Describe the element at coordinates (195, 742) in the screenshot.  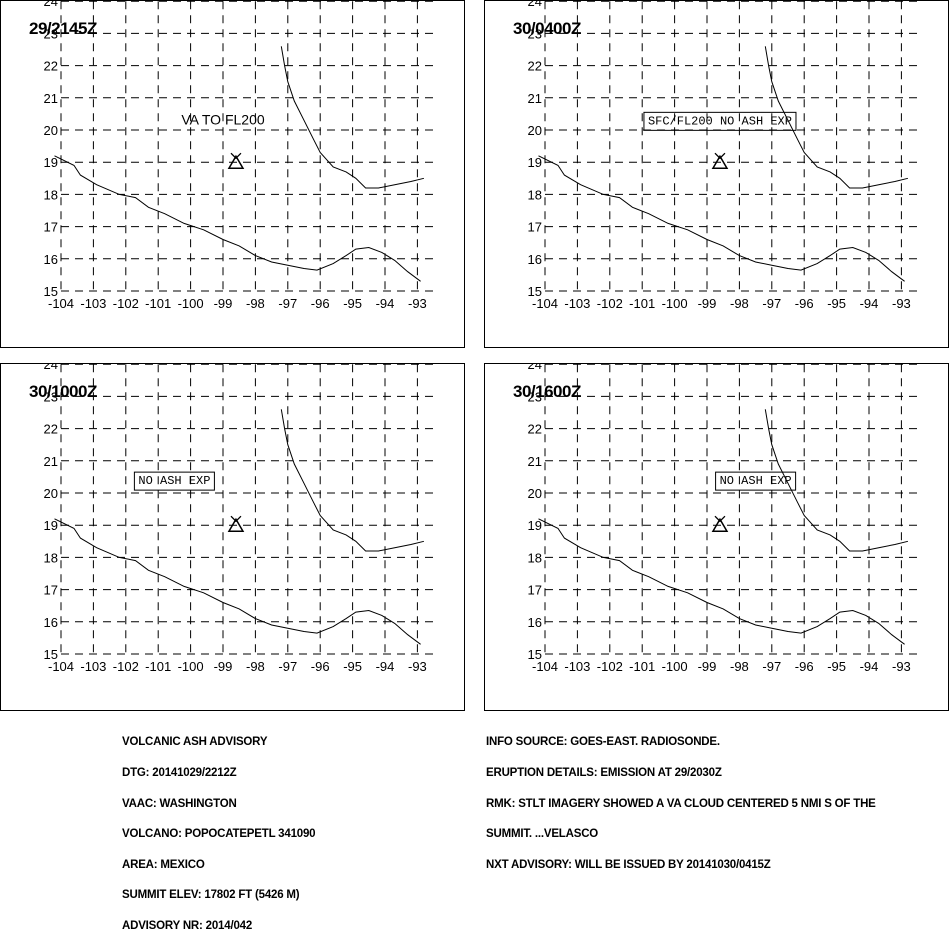
I see `footer-line: VOLCANIC ASH ADVISORY` at that location.